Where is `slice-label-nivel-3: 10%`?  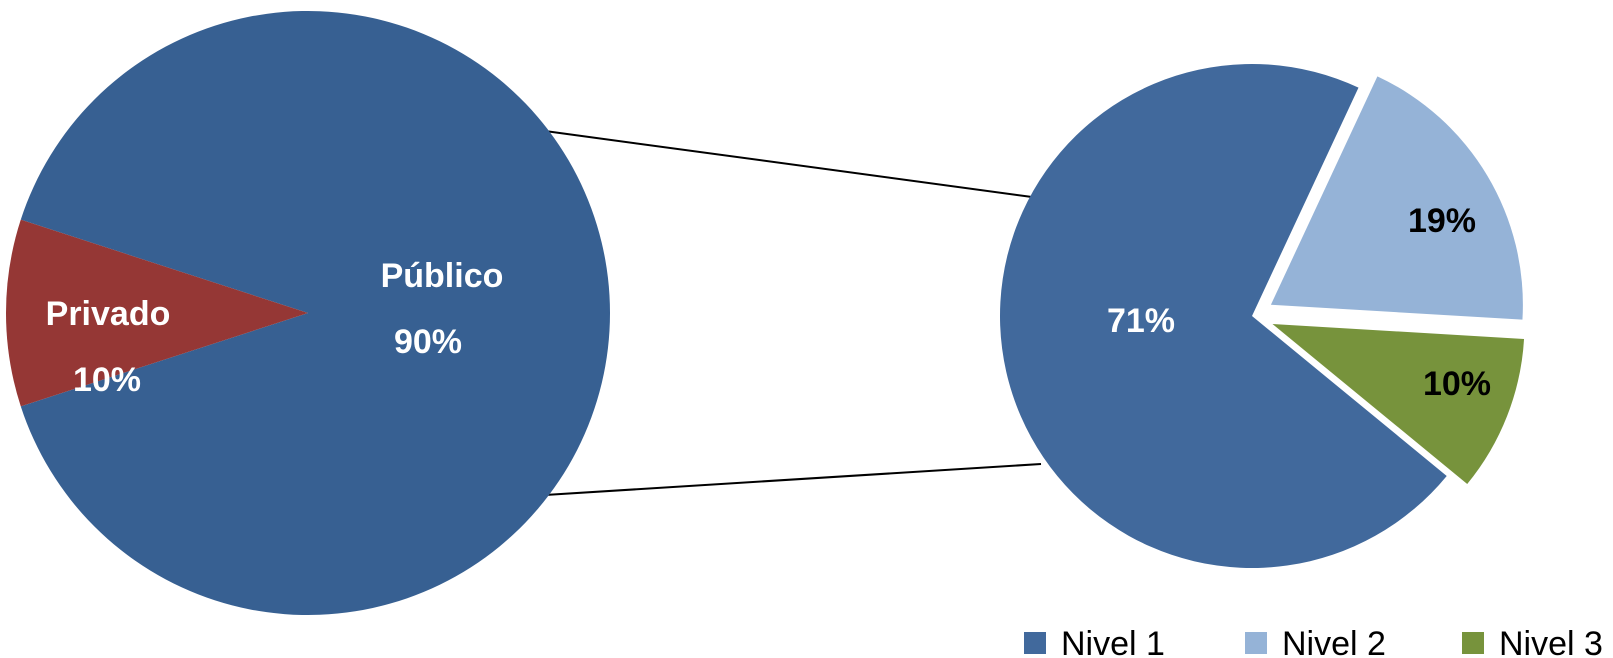 slice-label-nivel-3: 10% is located at coordinates (1457, 384).